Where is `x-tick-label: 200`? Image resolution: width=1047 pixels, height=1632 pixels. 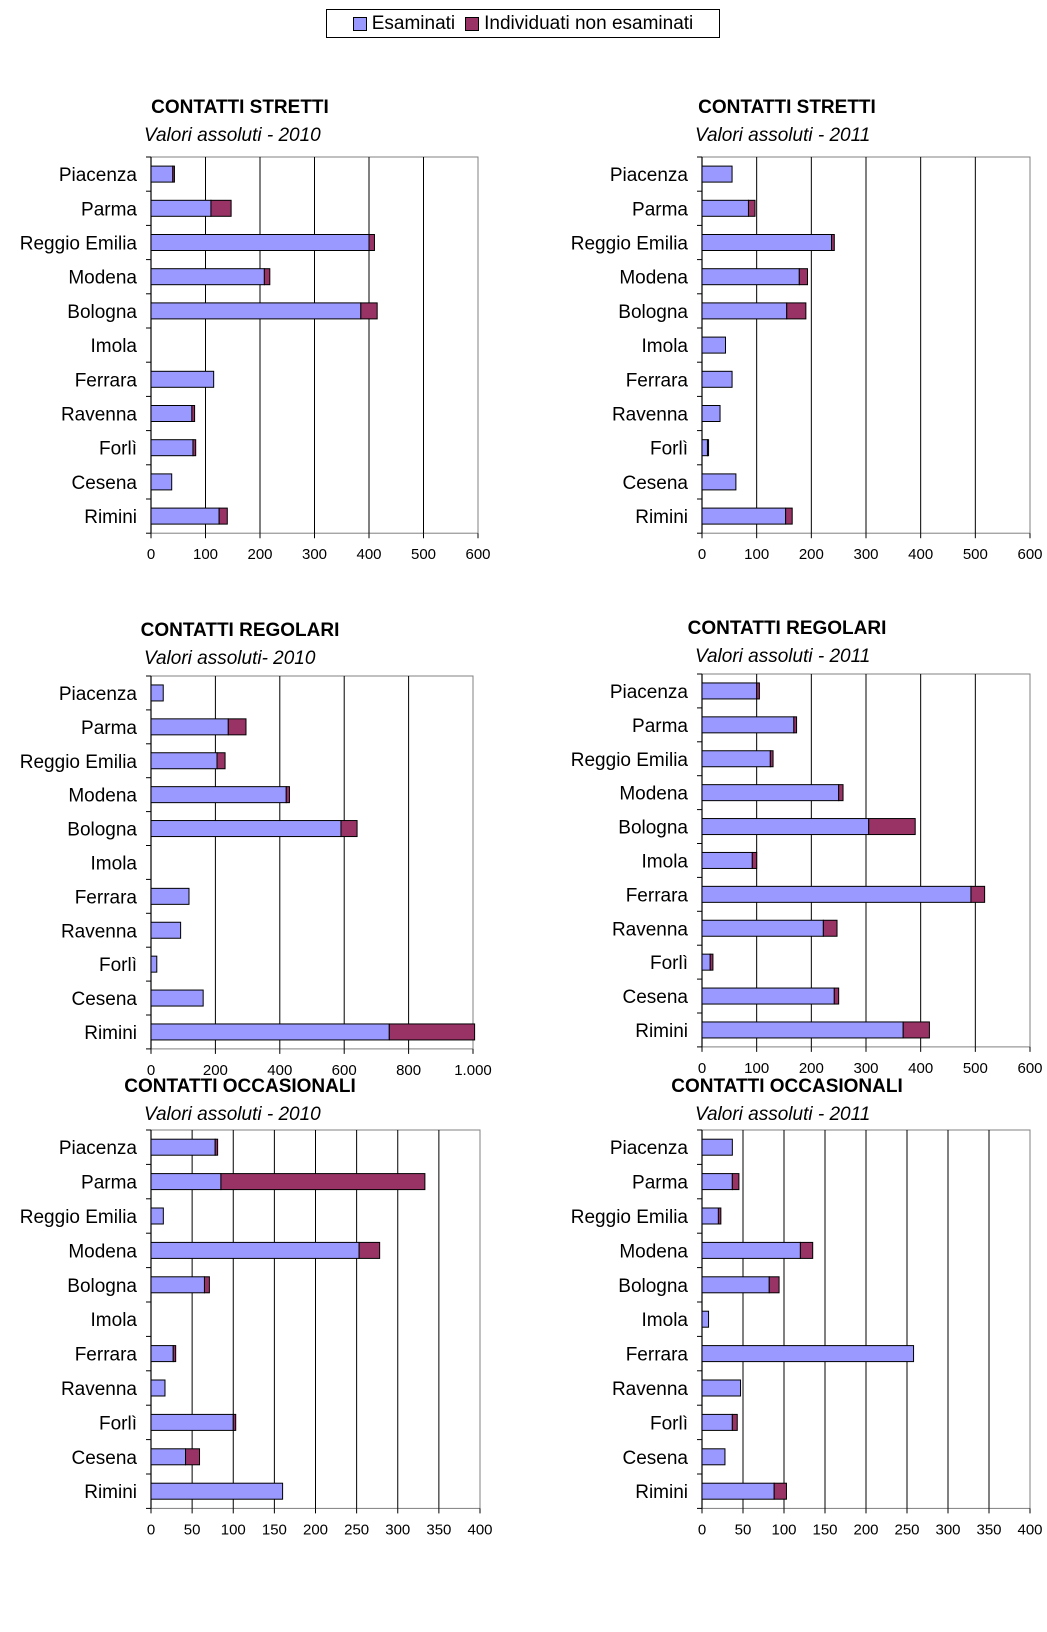
x-tick-label: 200 is located at coordinates (811, 554).